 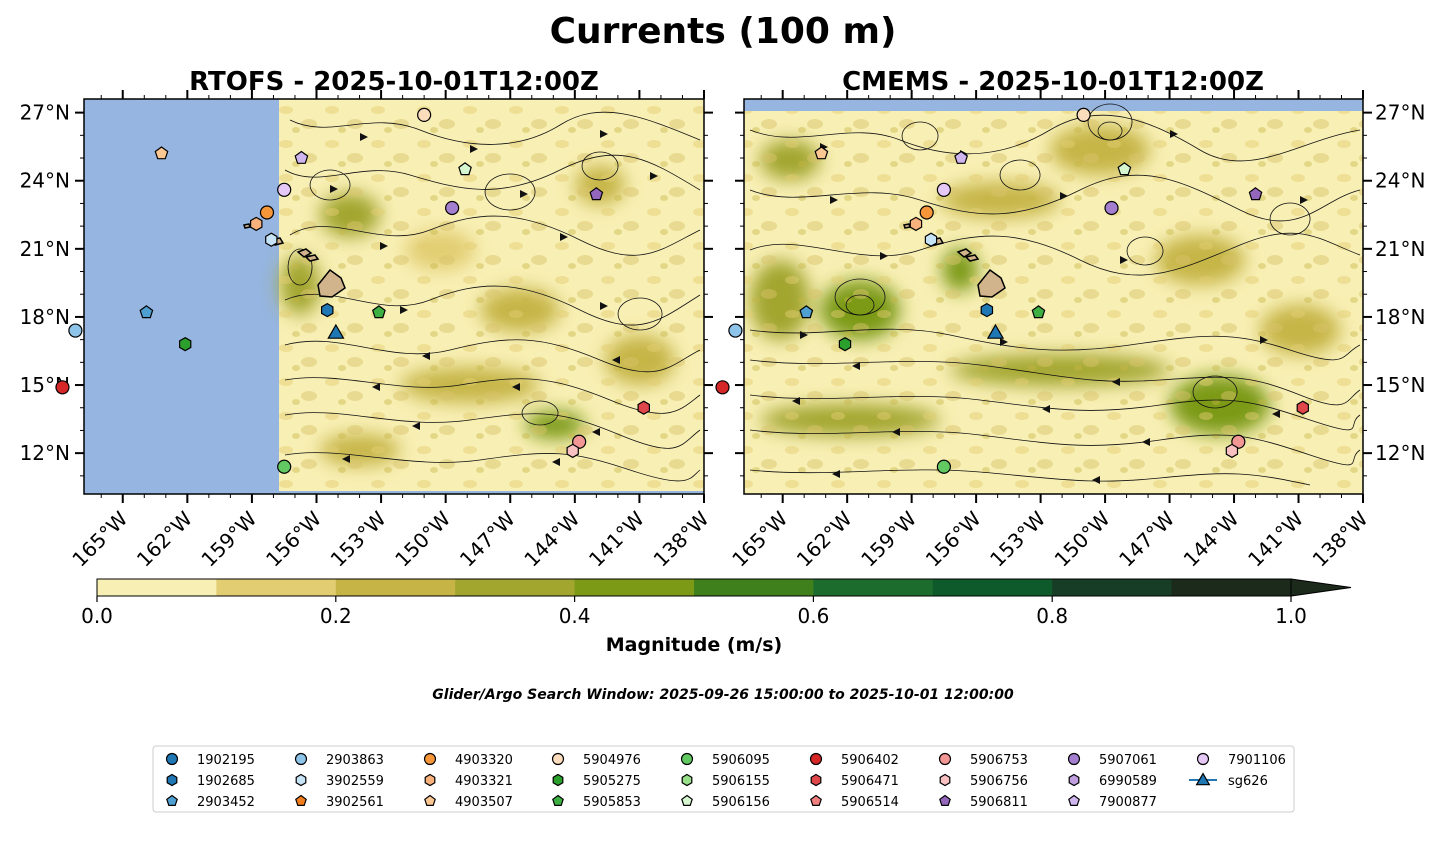 I want to click on x-tick-label: 138°W, so click(x=1340, y=538).